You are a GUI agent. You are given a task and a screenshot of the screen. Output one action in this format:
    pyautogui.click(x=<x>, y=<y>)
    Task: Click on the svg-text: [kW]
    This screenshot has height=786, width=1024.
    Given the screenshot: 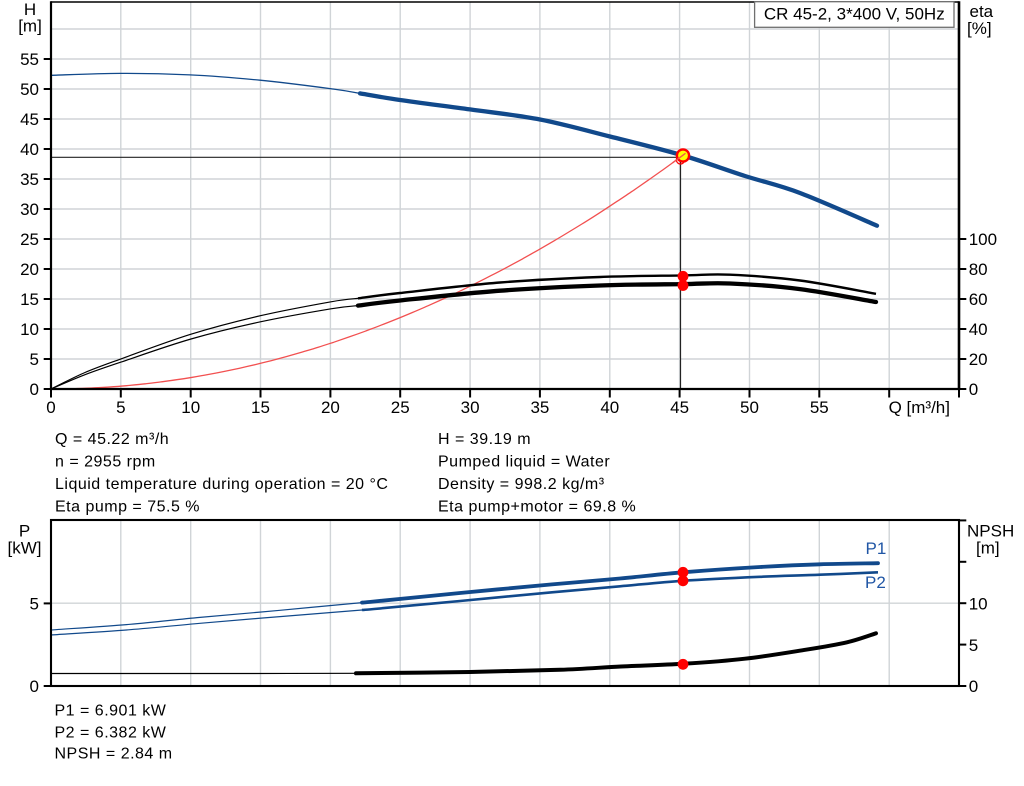 What is the action you would take?
    pyautogui.click(x=25, y=548)
    